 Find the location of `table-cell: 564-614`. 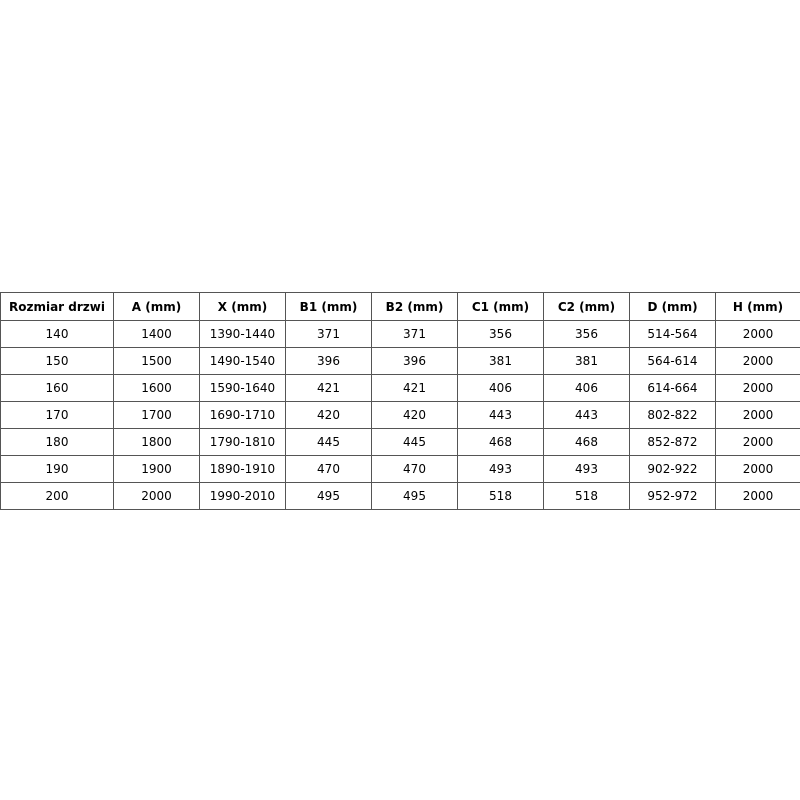

table-cell: 564-614 is located at coordinates (672, 361).